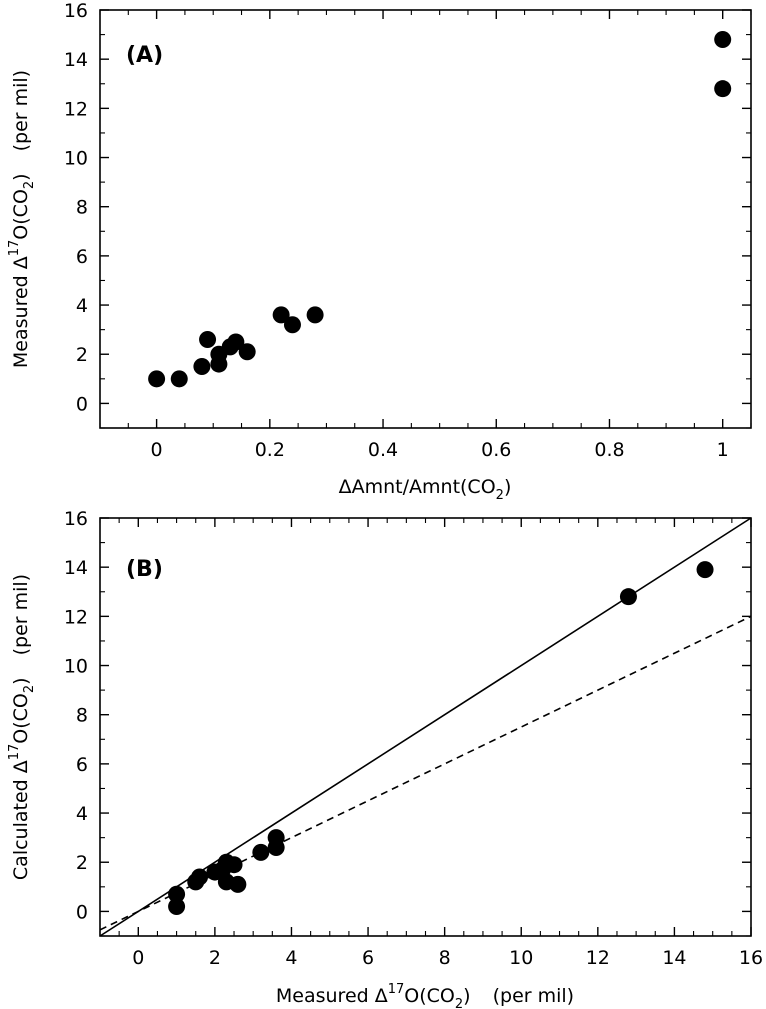 This screenshot has width=766, height=1009. I want to click on panel-a-y-tick-label: 14, so click(76, 60).